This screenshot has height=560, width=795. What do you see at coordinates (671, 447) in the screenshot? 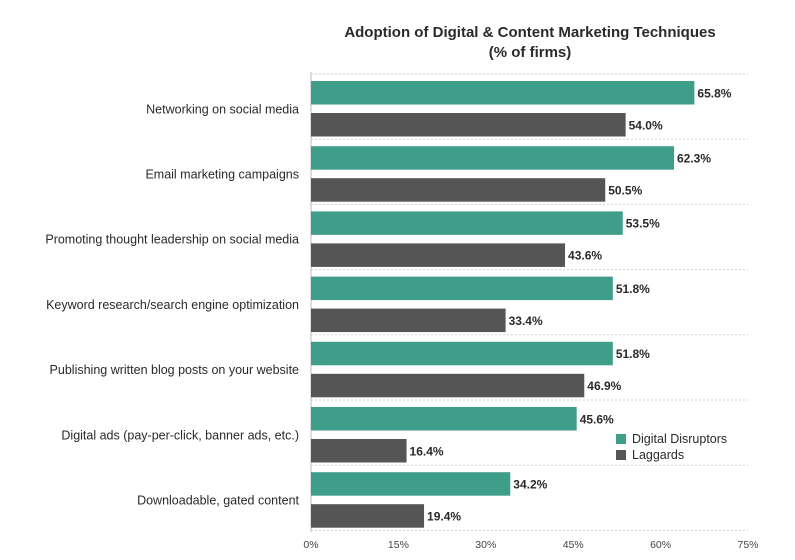
I see `legend: Digital Disruptors Laggards` at bounding box center [671, 447].